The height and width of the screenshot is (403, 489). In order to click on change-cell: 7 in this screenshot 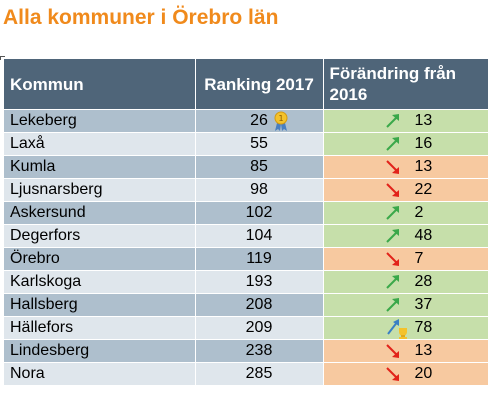, I will do `click(406, 259)`.